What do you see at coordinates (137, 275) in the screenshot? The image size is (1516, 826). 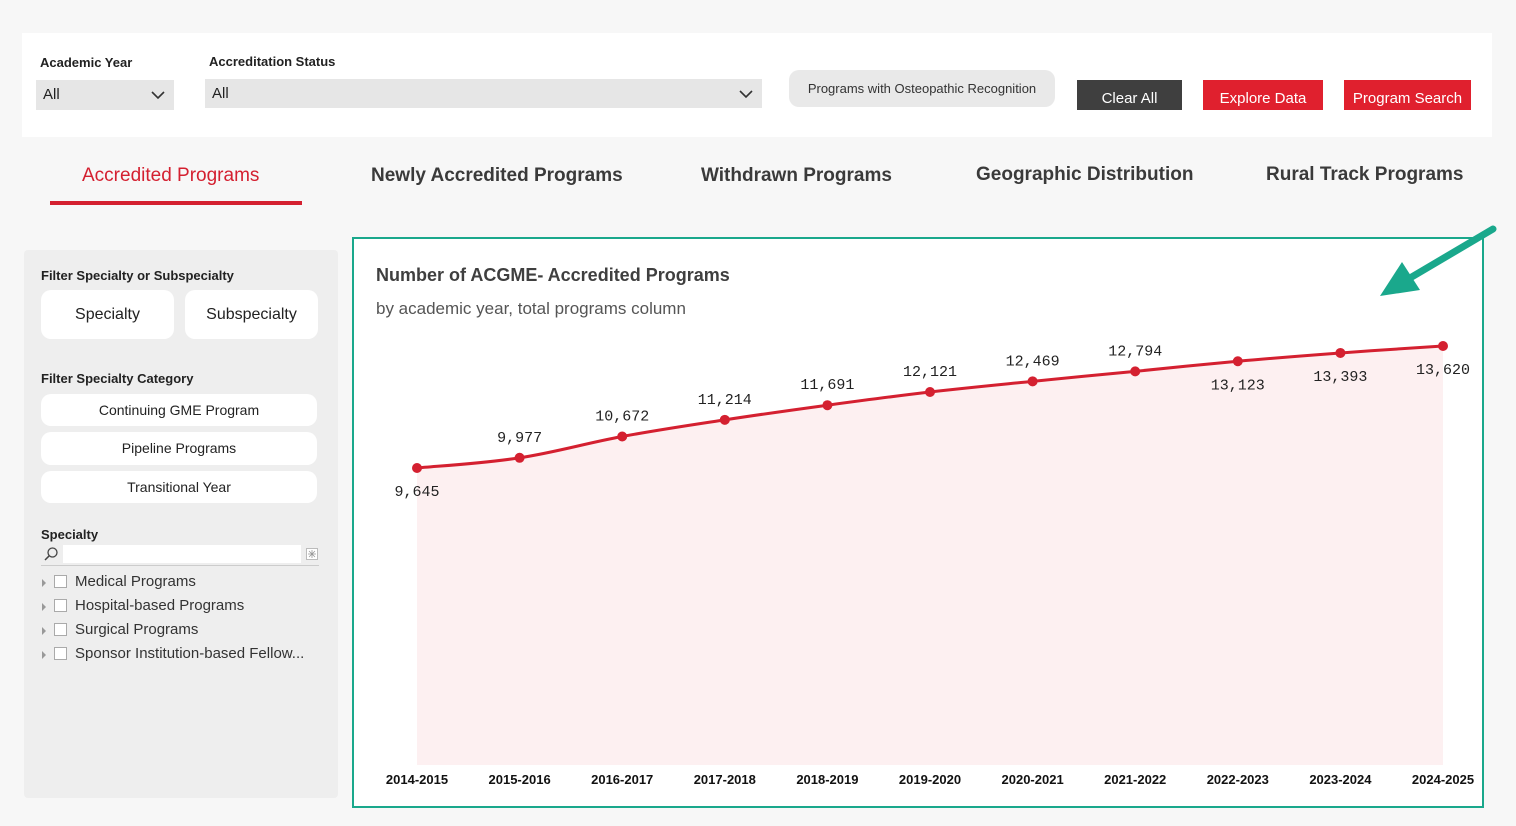 I see `filter-specialty-label: Filter Specialty or Subspecialty` at bounding box center [137, 275].